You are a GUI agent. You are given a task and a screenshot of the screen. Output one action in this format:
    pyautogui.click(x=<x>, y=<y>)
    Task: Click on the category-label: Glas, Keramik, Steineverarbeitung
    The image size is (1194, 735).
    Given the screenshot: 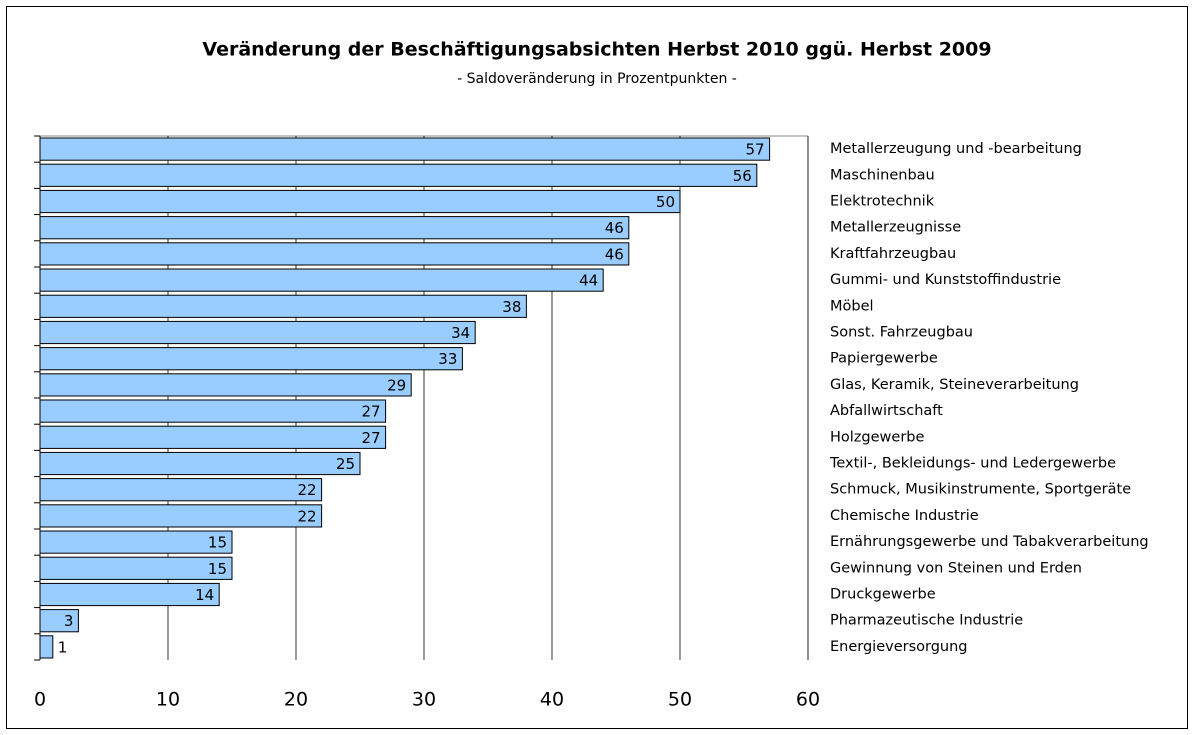 What is the action you would take?
    pyautogui.click(x=954, y=385)
    